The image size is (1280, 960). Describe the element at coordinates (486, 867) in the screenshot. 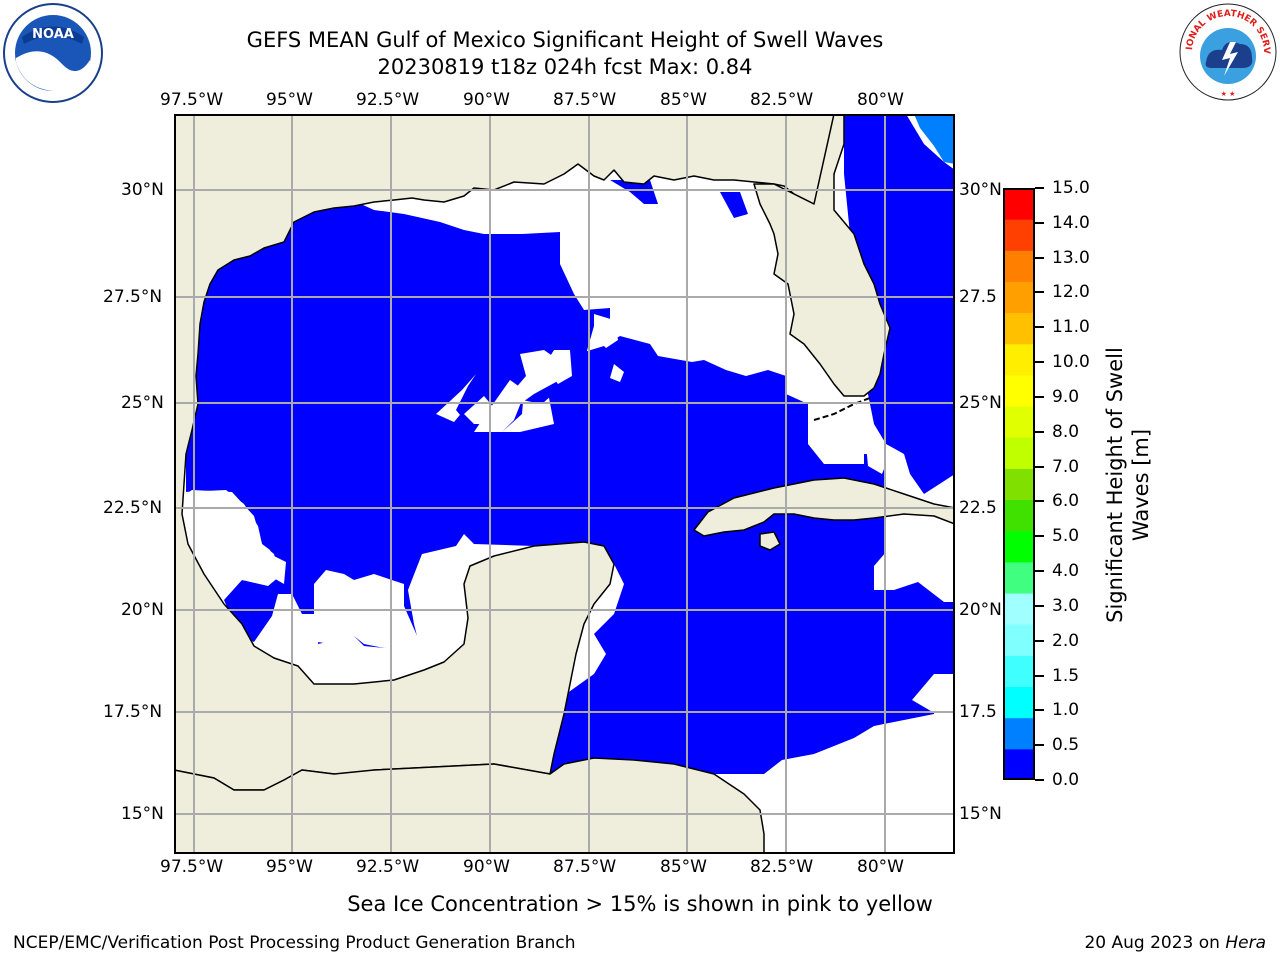

I see `lon-label-bottom: 90°W` at that location.